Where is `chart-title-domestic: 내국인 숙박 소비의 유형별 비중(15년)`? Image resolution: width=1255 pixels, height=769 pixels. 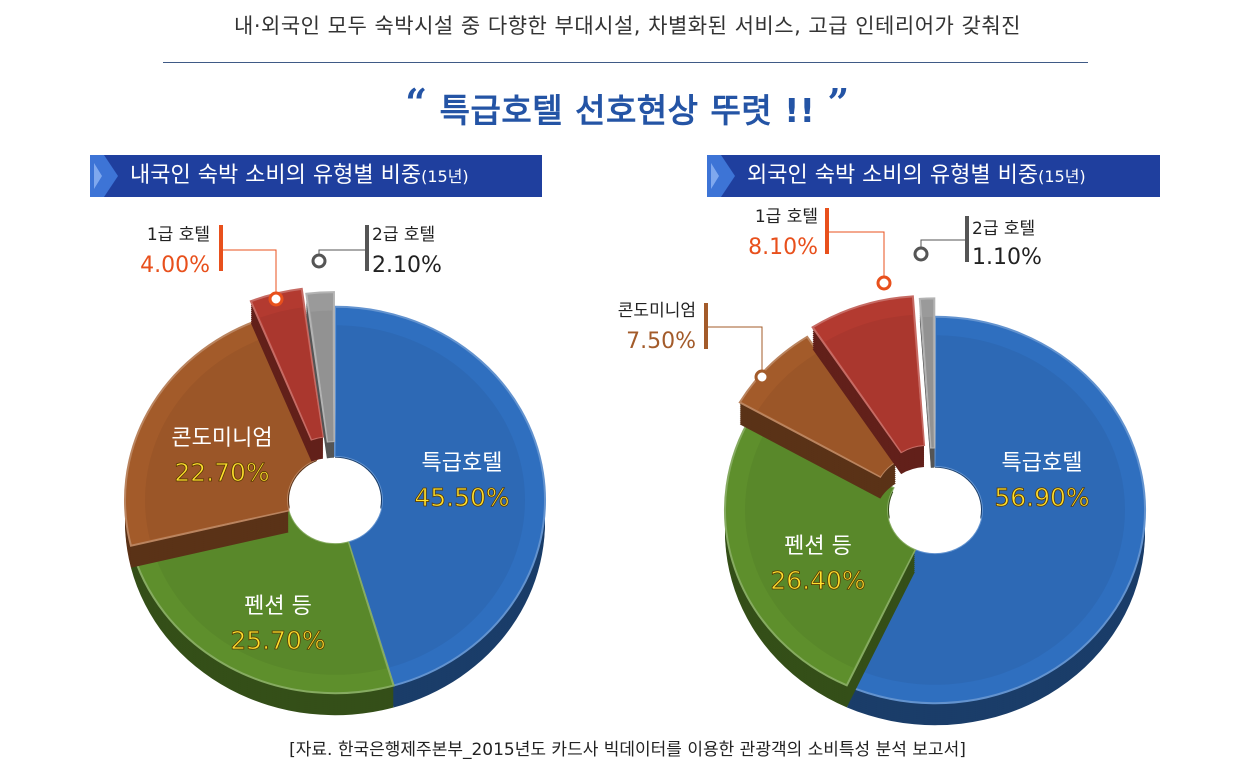
chart-title-domestic: 내국인 숙박 소비의 유형별 비중(15년) is located at coordinates (316, 176).